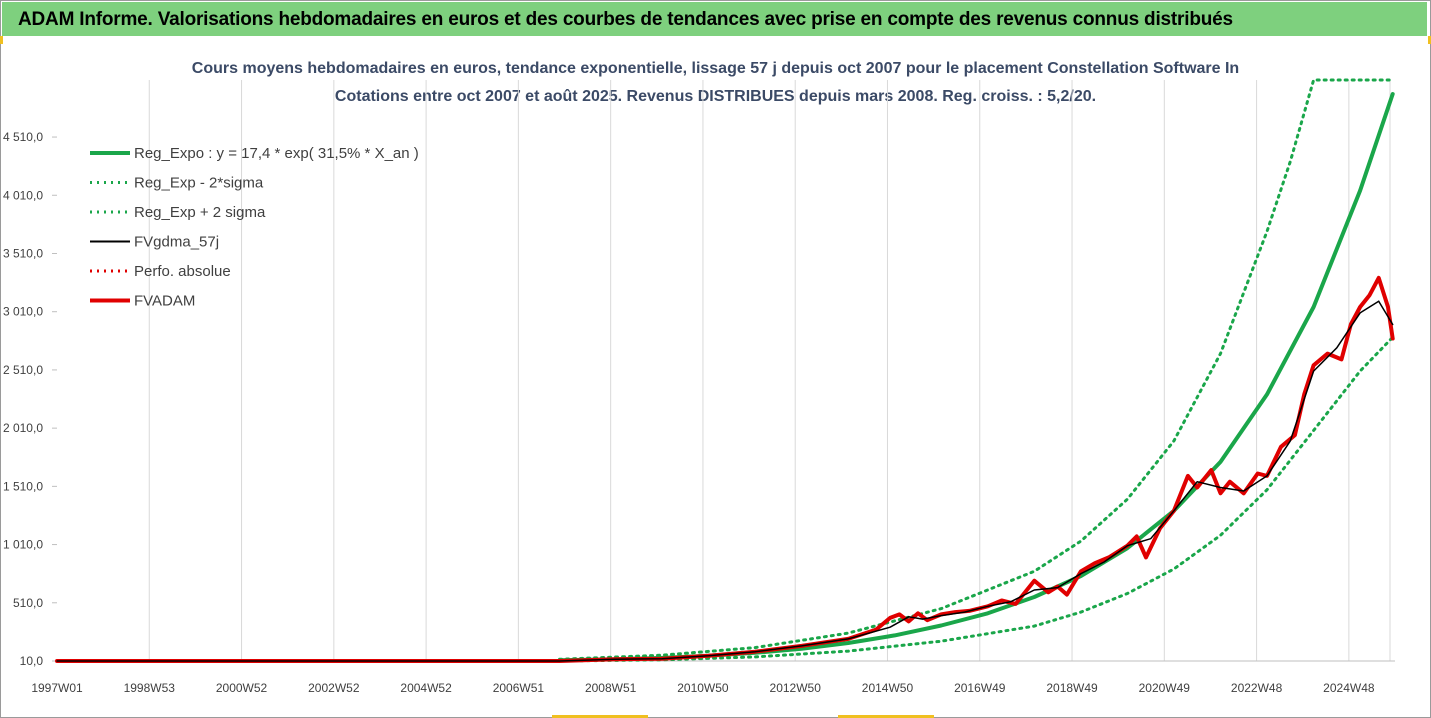 This screenshot has height=718, width=1431. Describe the element at coordinates (23, 137) in the screenshot. I see `y-tick-label: 4 510,0` at that location.